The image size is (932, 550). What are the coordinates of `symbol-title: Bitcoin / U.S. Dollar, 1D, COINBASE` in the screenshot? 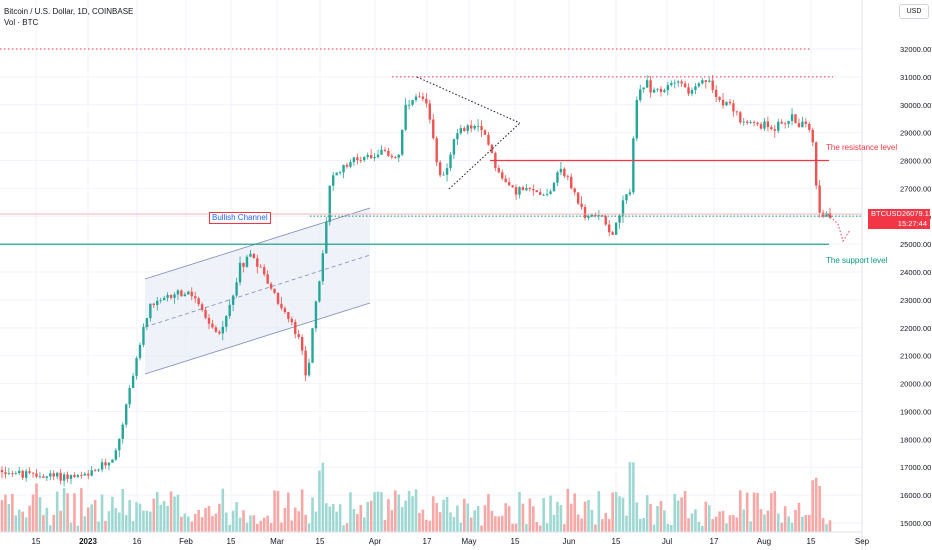 It's located at (69, 11).